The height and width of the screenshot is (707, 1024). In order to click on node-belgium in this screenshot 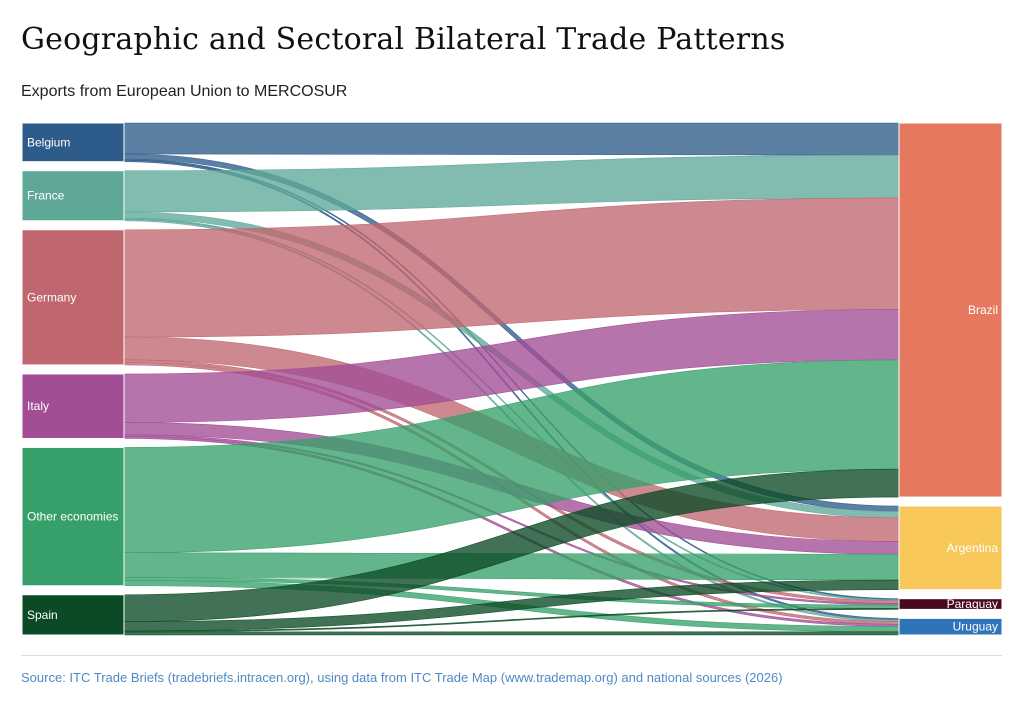, I will do `click(73, 142)`.